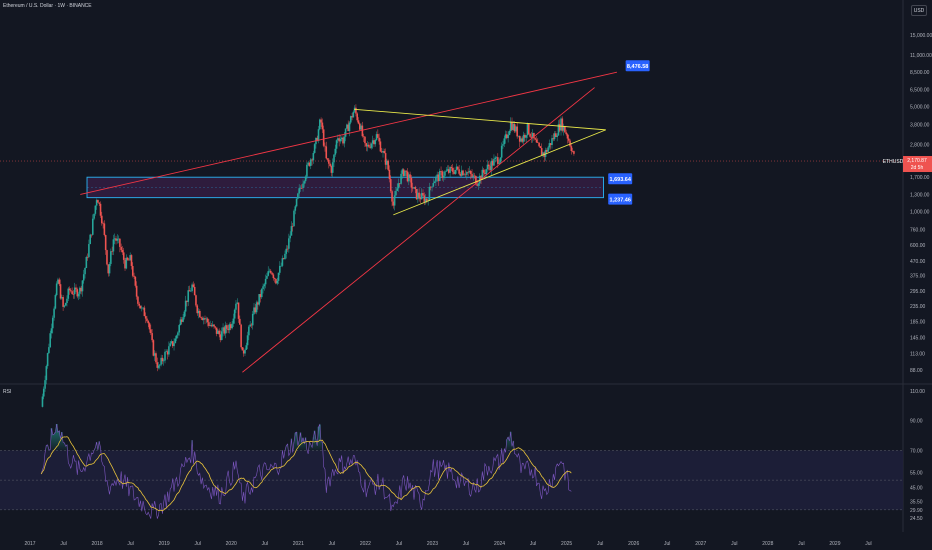 This screenshot has width=932, height=550. Describe the element at coordinates (918, 338) in the screenshot. I see `price-tick-label: 145.00` at that location.